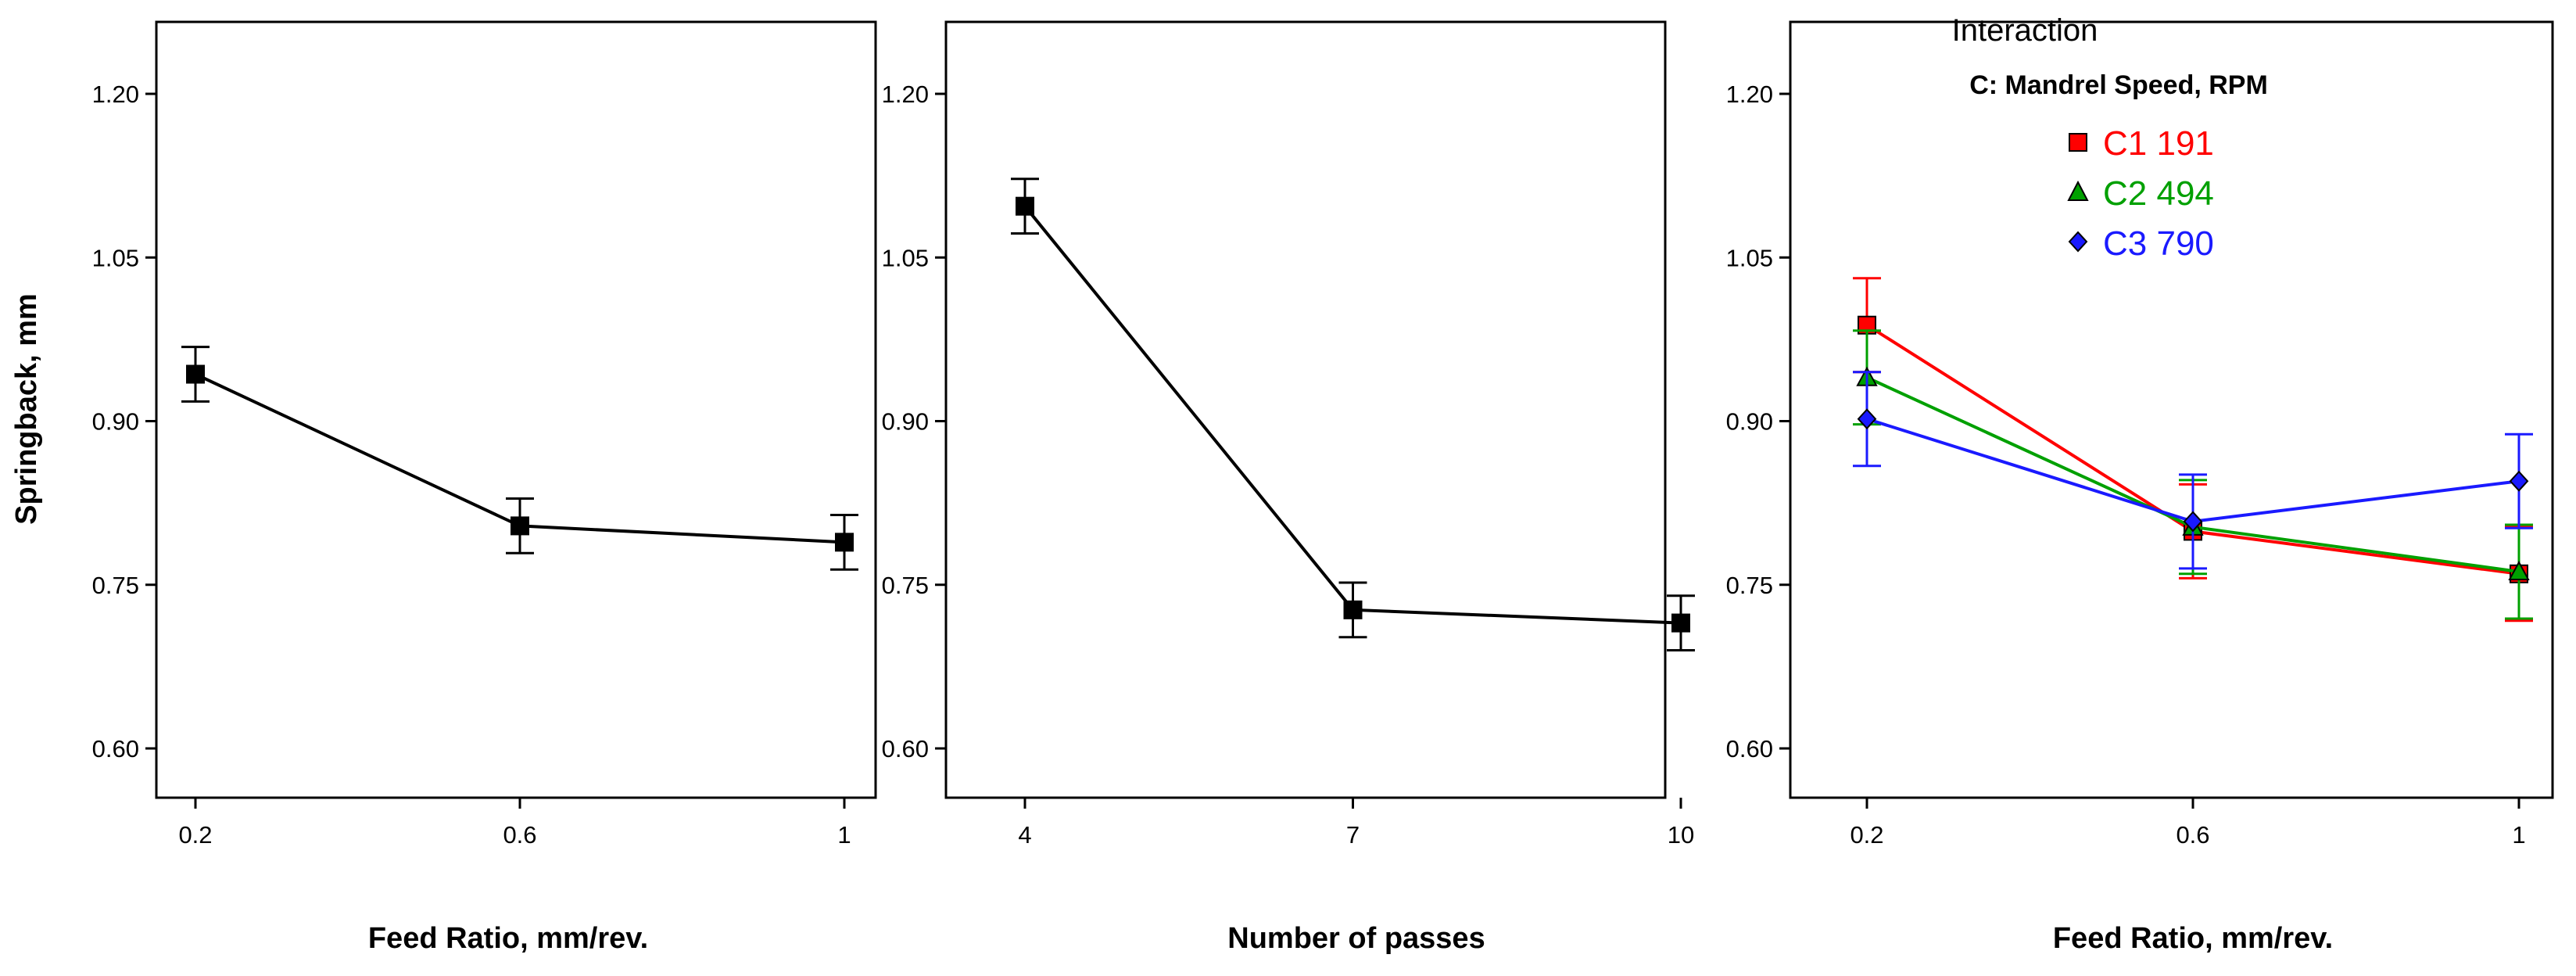 This screenshot has width=2576, height=976. What do you see at coordinates (2158, 143) in the screenshot?
I see `legend-label: C1 191` at bounding box center [2158, 143].